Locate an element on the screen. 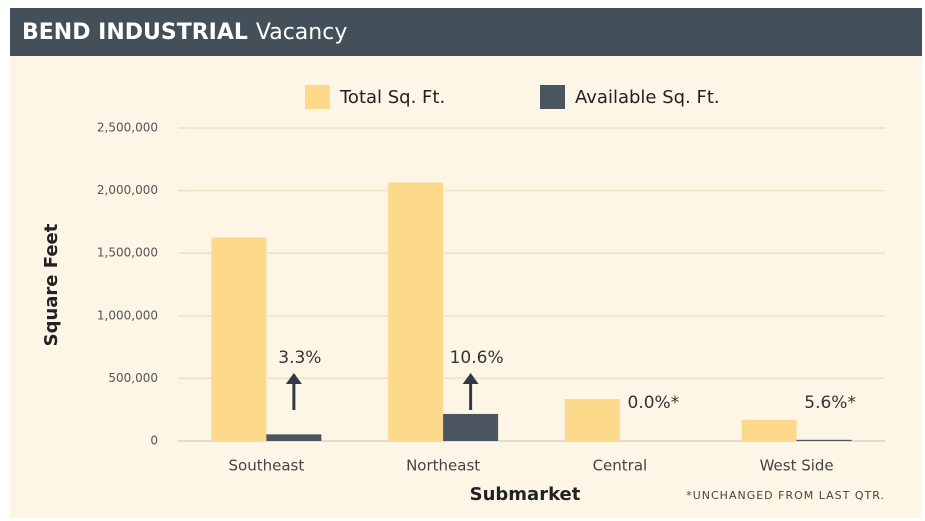 The height and width of the screenshot is (521, 925). y-tick-label: 1,000,000 is located at coordinates (127, 315).